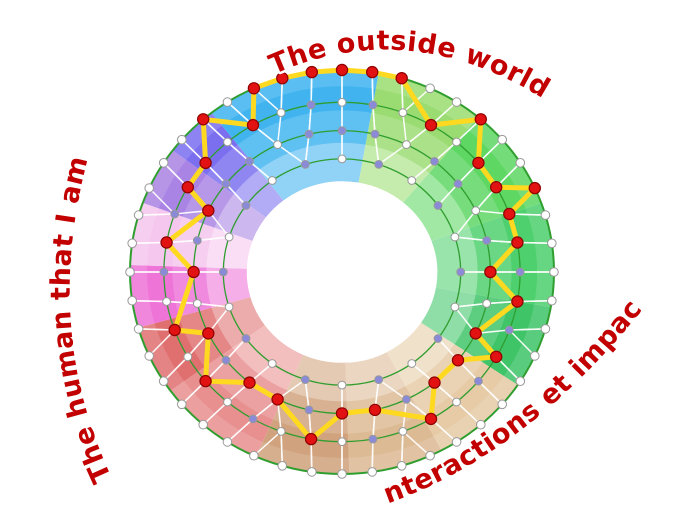 Image resolution: width=677 pixels, height=511 pixels. I want to click on sector-pink-light, so click(191, 235).